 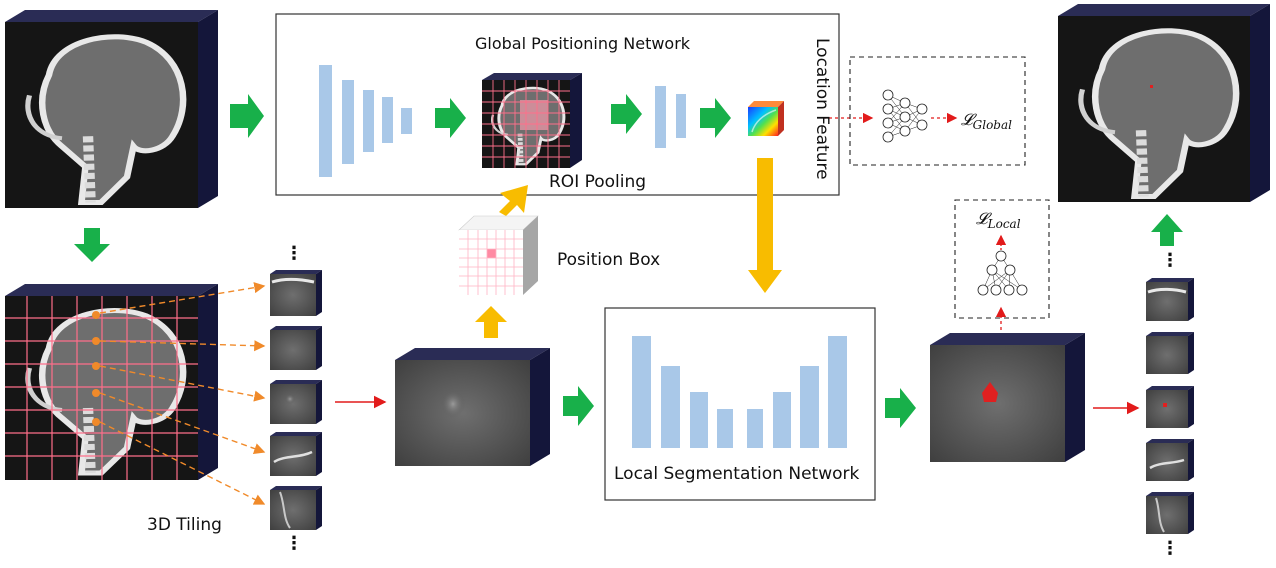 I want to click on green-arrow-tiles-to-output, so click(x=1167, y=230).